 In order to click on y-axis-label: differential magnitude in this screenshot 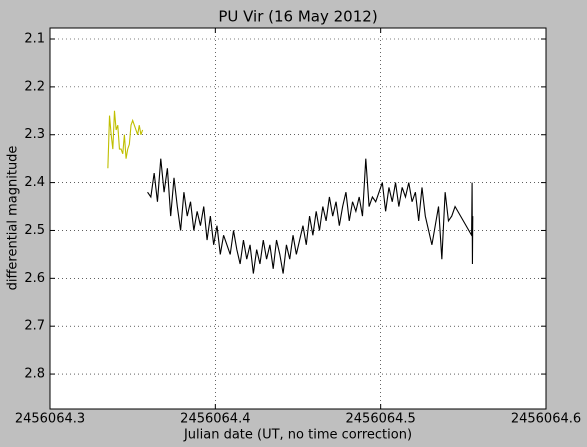, I will do `click(13, 218)`.